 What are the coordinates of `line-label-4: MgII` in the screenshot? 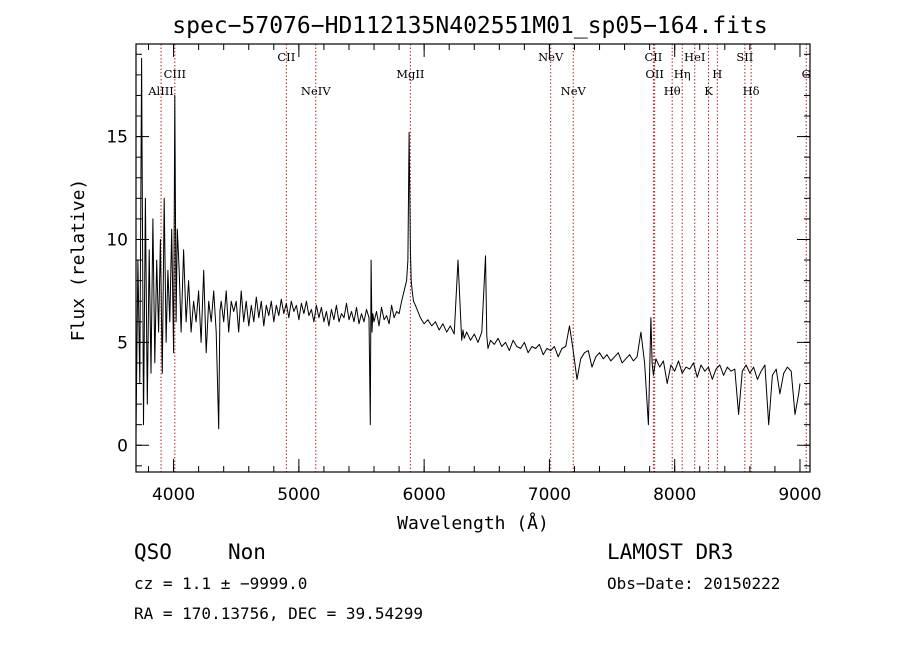 It's located at (410, 74).